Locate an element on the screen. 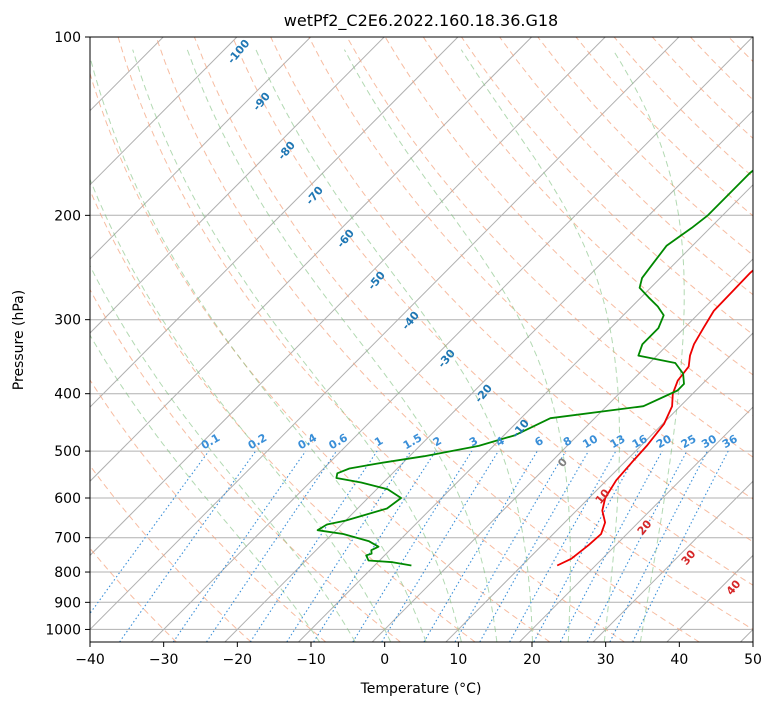 The height and width of the screenshot is (708, 775). mixing-ratio-label: 1.5 is located at coordinates (412, 441).